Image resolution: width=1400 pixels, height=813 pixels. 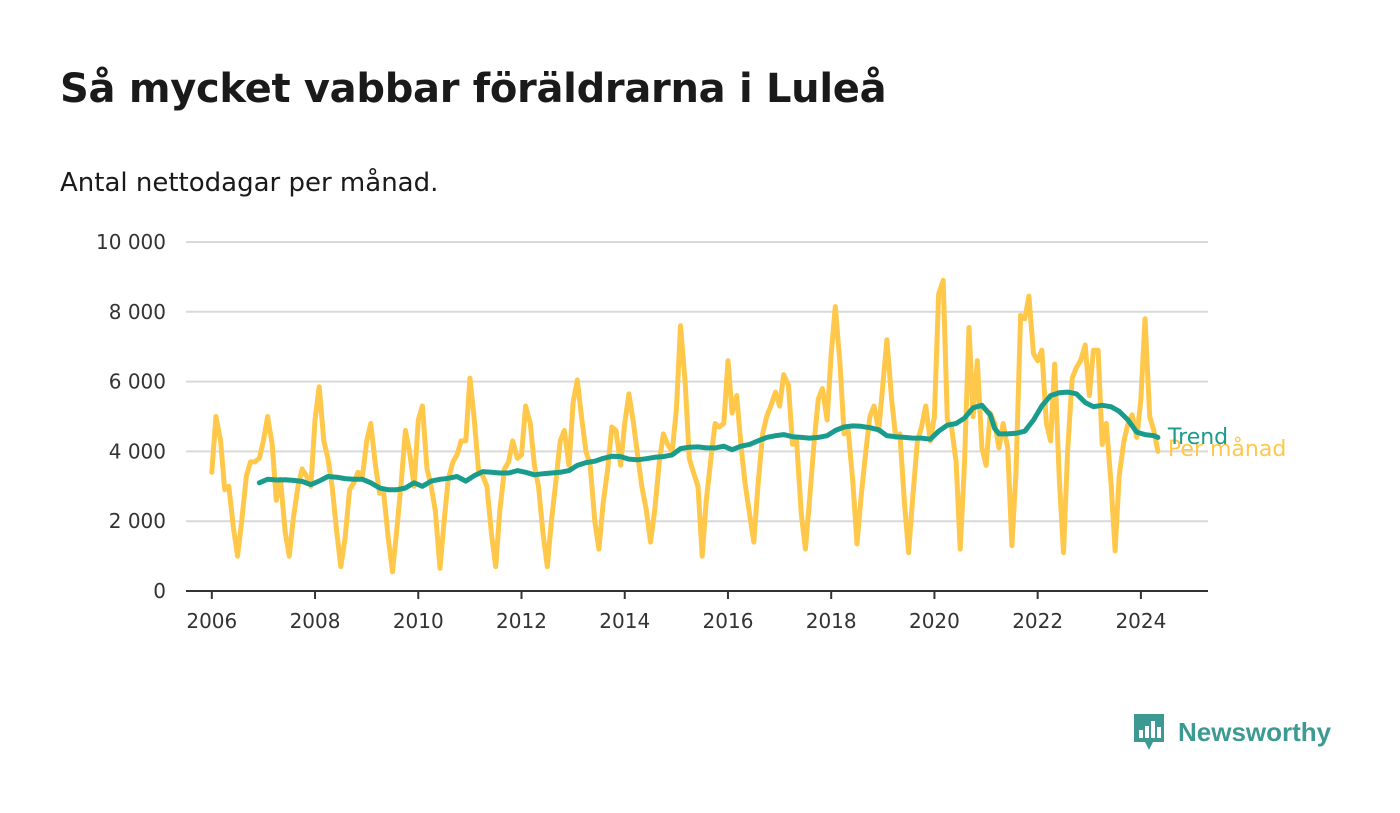 What do you see at coordinates (211, 621) in the screenshot?
I see `x-tick-label: 2006` at bounding box center [211, 621].